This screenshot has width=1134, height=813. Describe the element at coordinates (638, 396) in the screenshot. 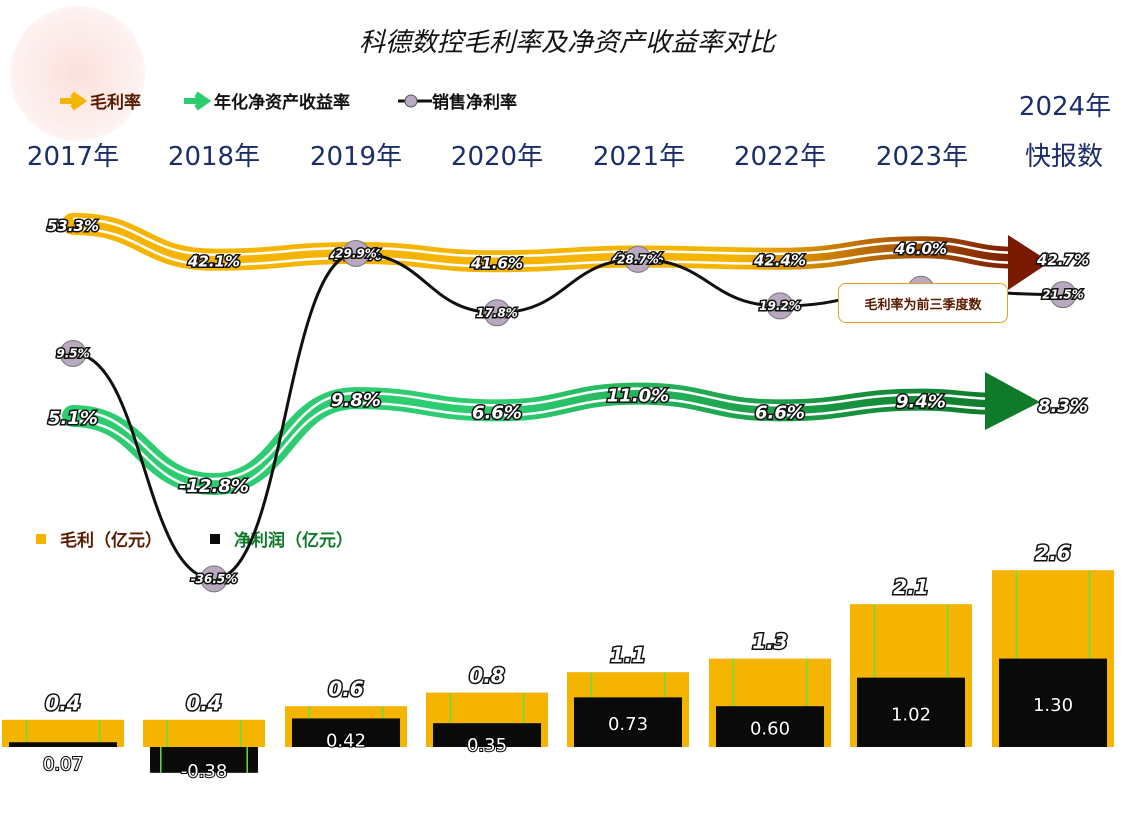

I see `roe-label: 11.0%` at that location.